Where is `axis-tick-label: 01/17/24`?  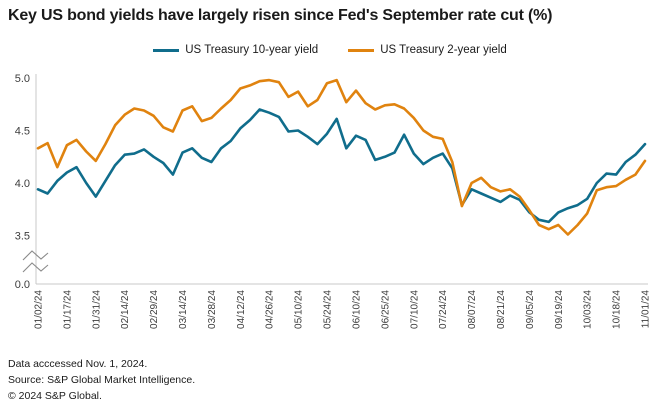 axis-tick-label: 01/17/24 is located at coordinates (67, 309).